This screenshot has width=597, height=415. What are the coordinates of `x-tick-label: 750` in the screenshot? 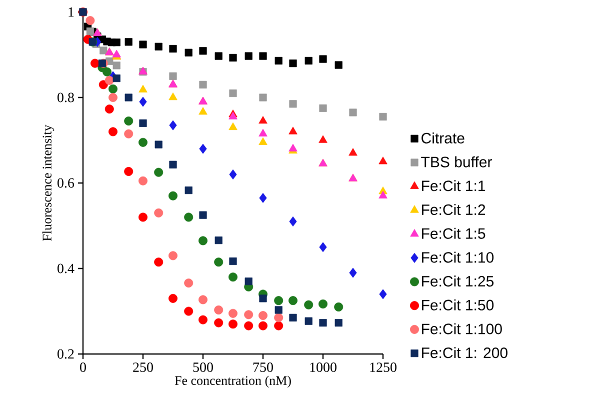 It's located at (263, 367).